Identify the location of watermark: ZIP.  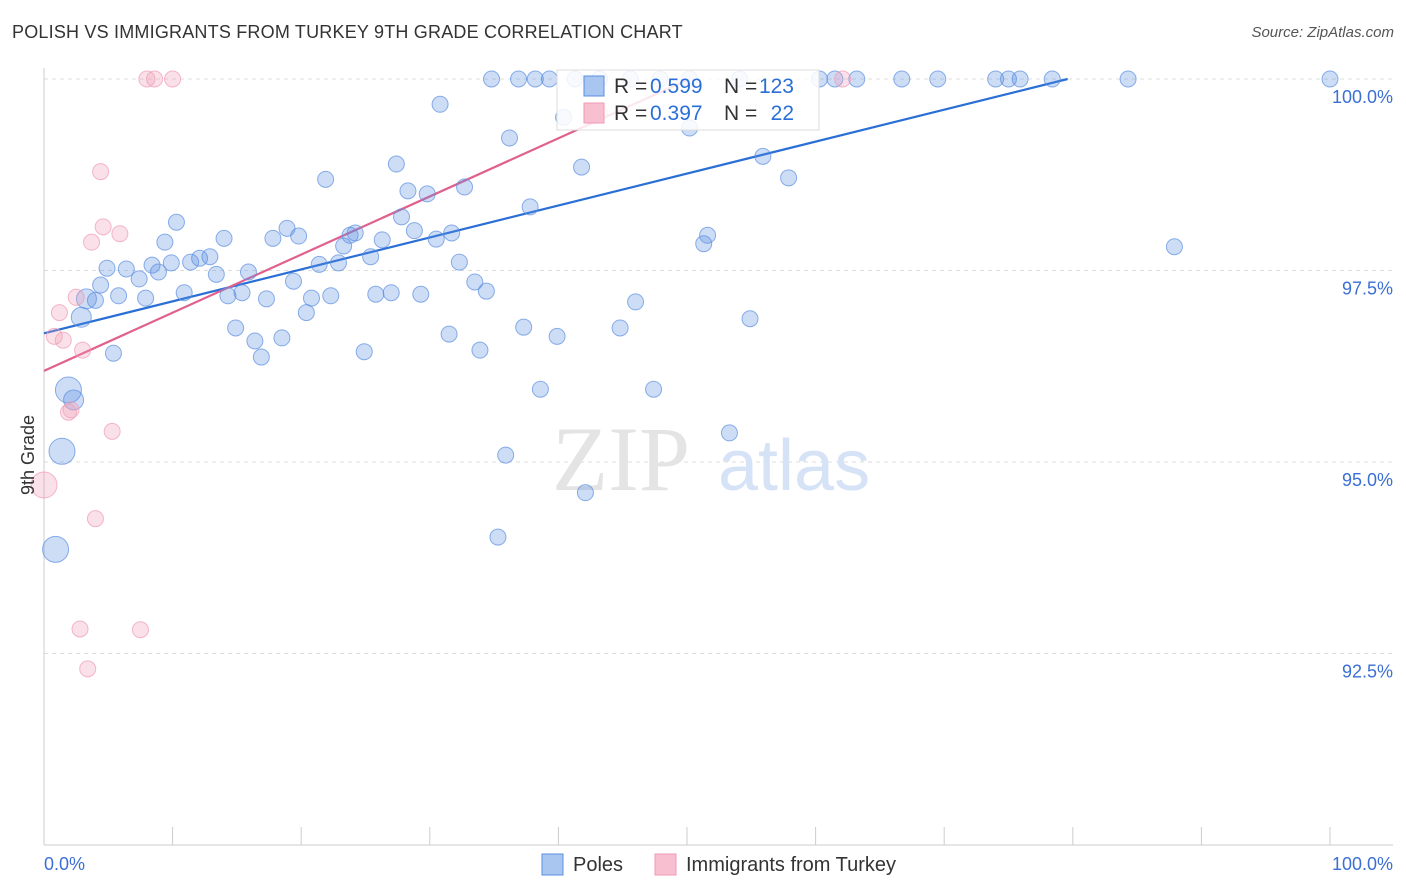
(621, 459).